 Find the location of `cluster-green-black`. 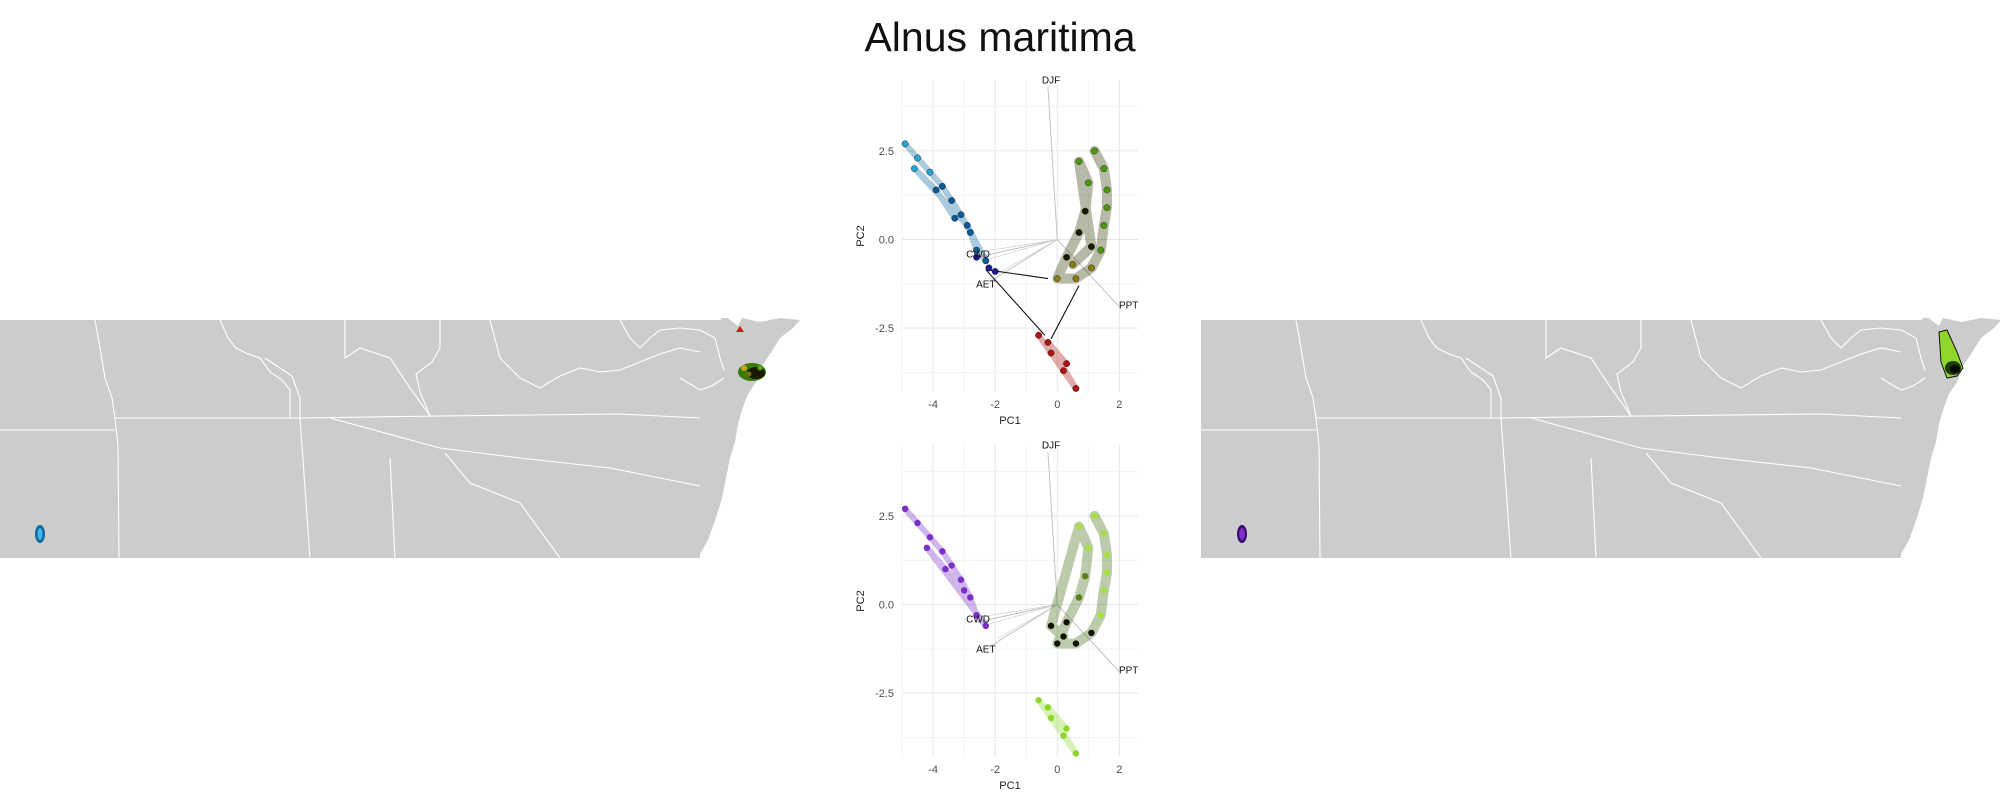

cluster-green-black is located at coordinates (1082, 214).